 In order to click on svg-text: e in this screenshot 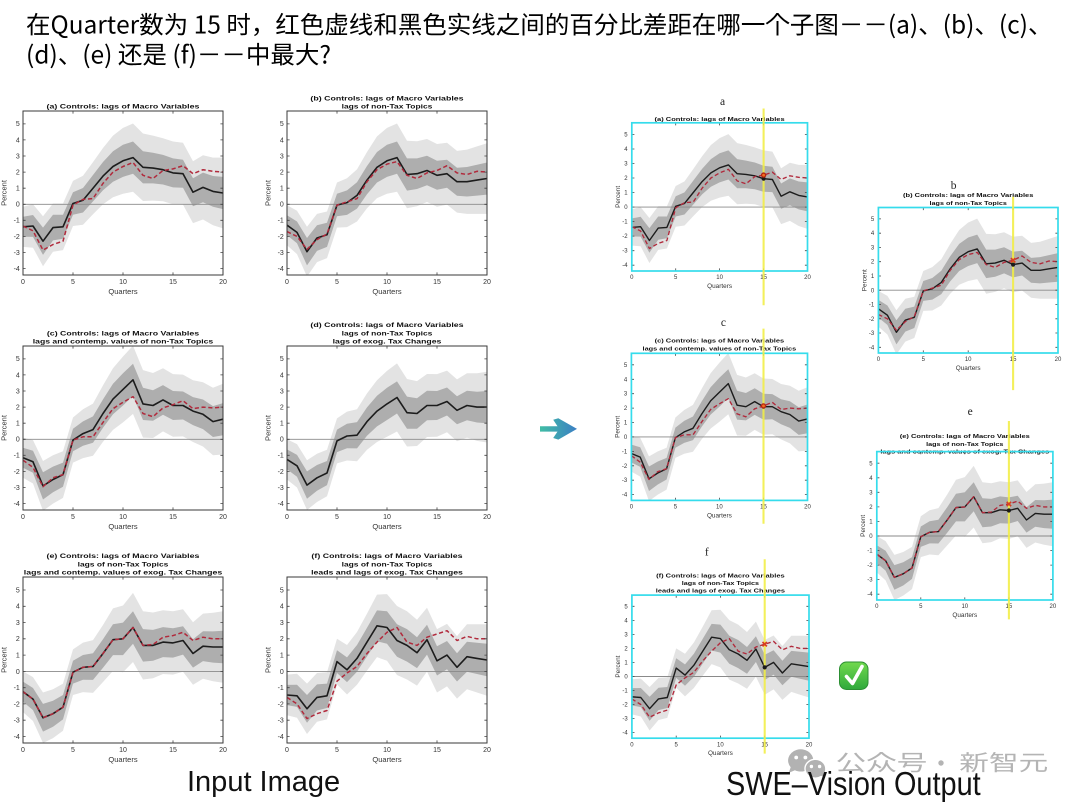, I will do `click(970, 412)`.